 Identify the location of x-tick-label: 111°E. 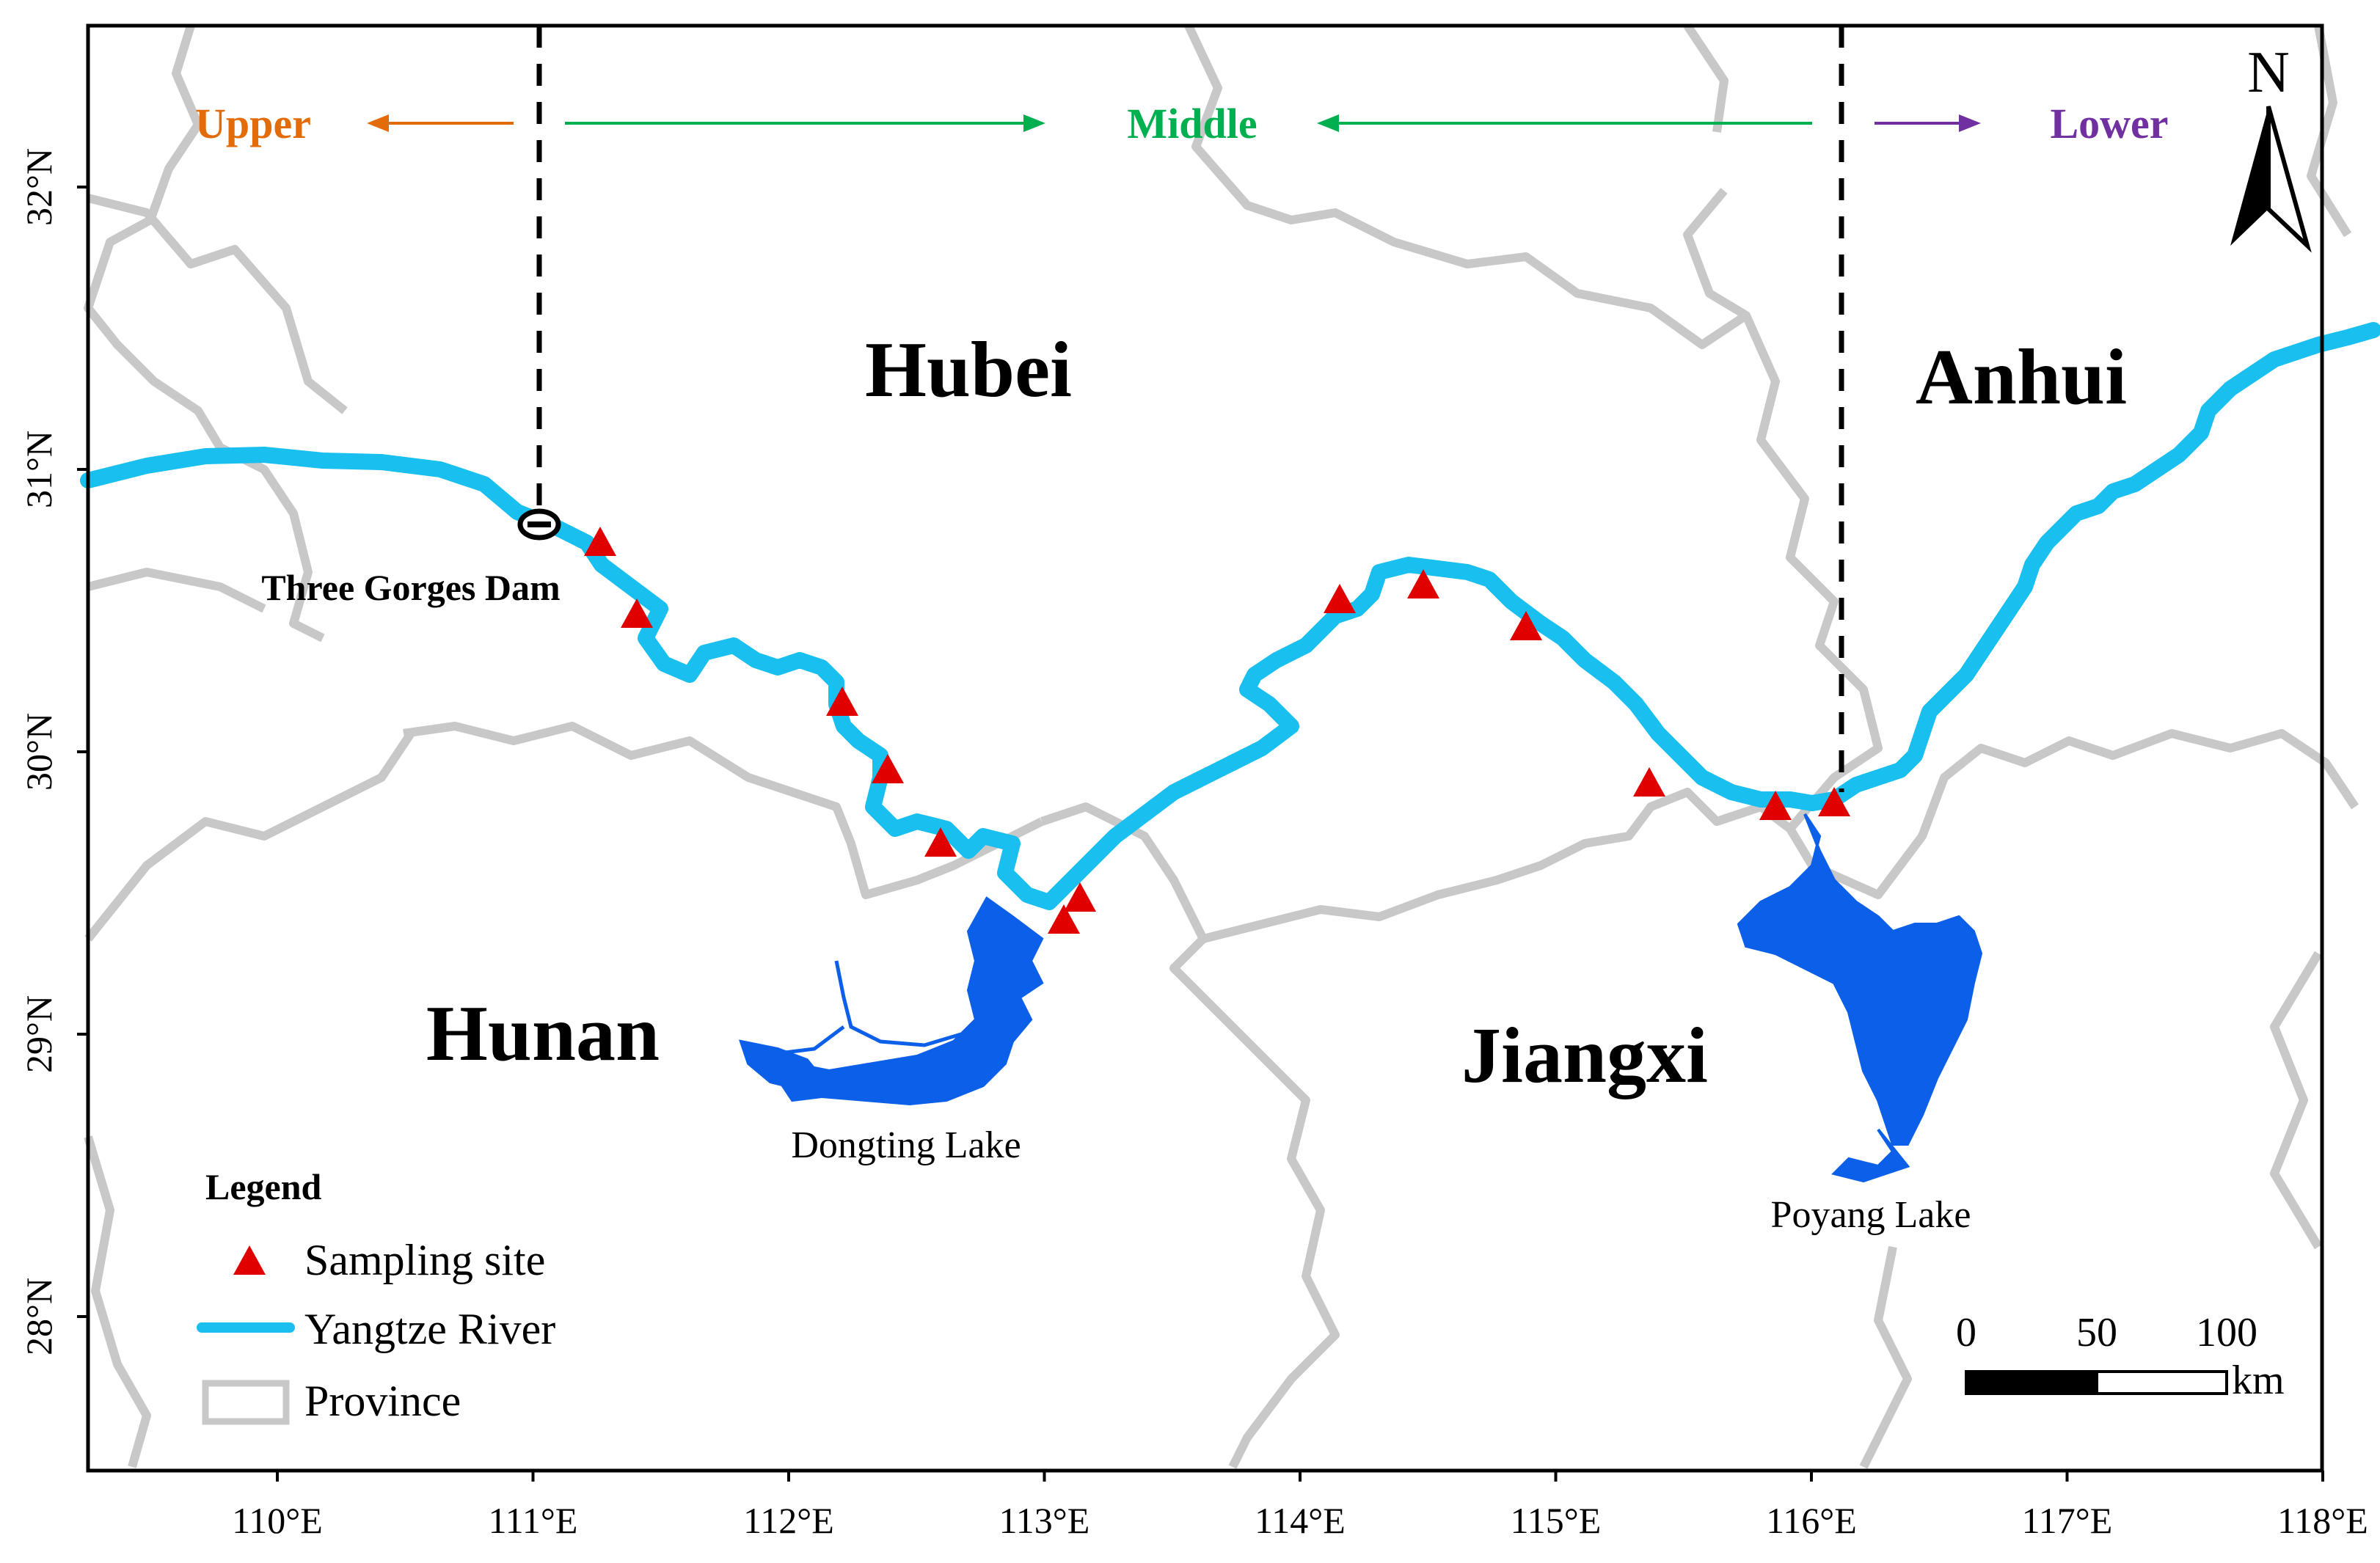
(533, 1521).